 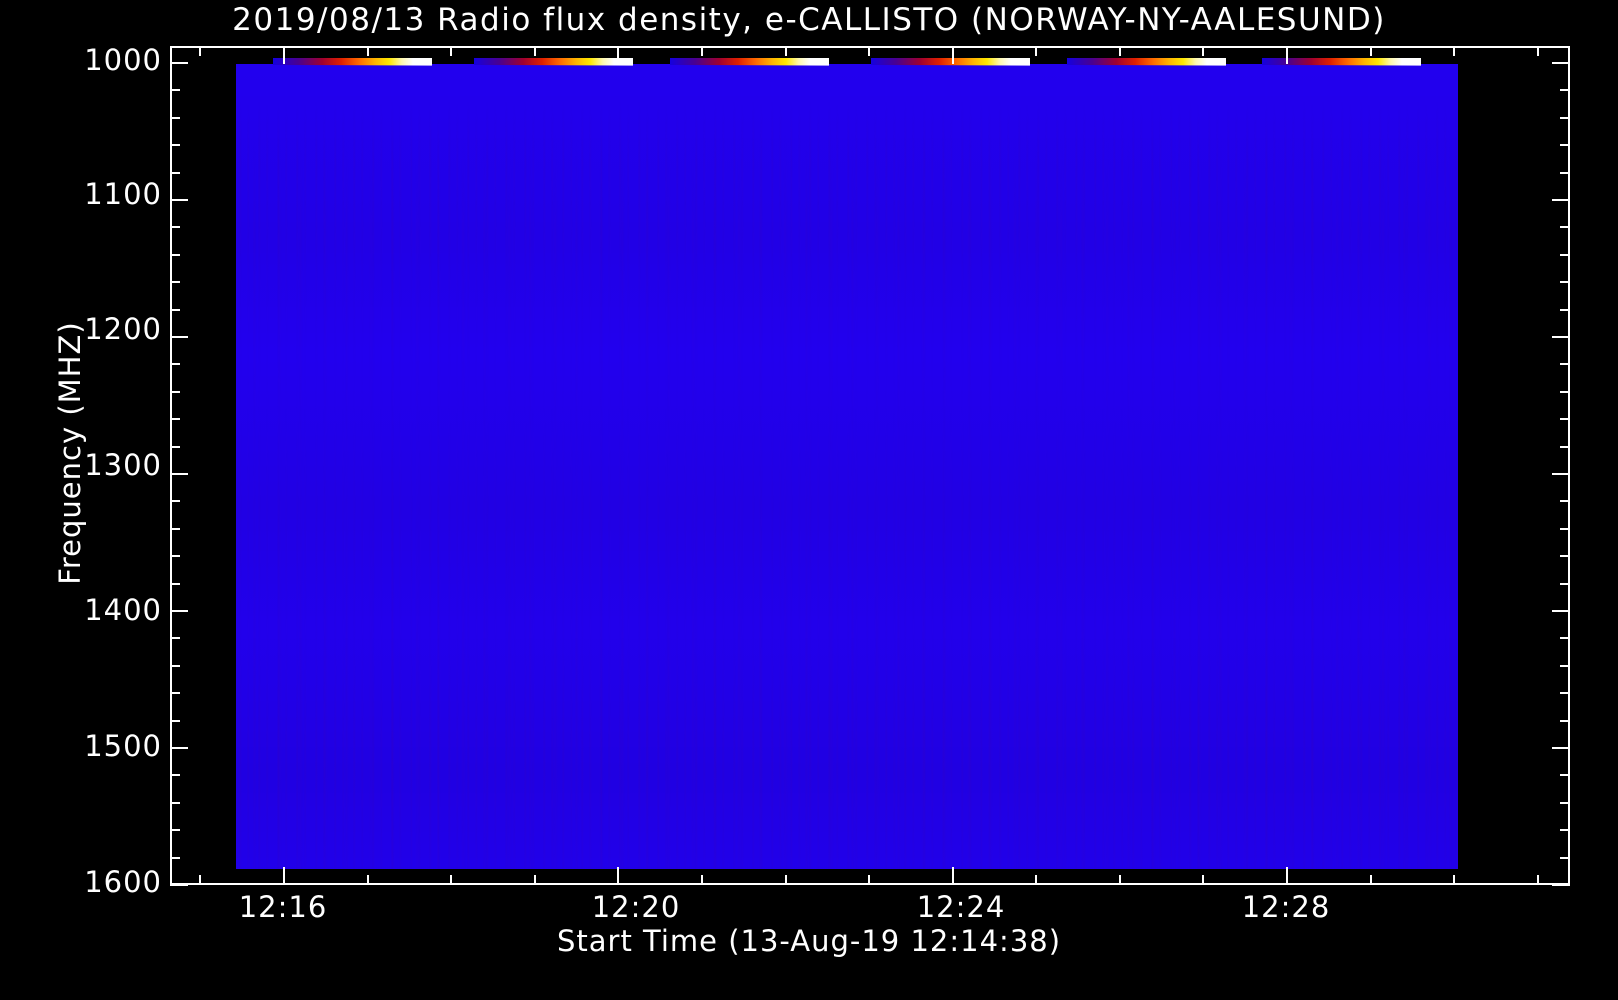 What do you see at coordinates (809, 941) in the screenshot?
I see `x-axis-title: Start Time (13-Aug-19 12:14:38)` at bounding box center [809, 941].